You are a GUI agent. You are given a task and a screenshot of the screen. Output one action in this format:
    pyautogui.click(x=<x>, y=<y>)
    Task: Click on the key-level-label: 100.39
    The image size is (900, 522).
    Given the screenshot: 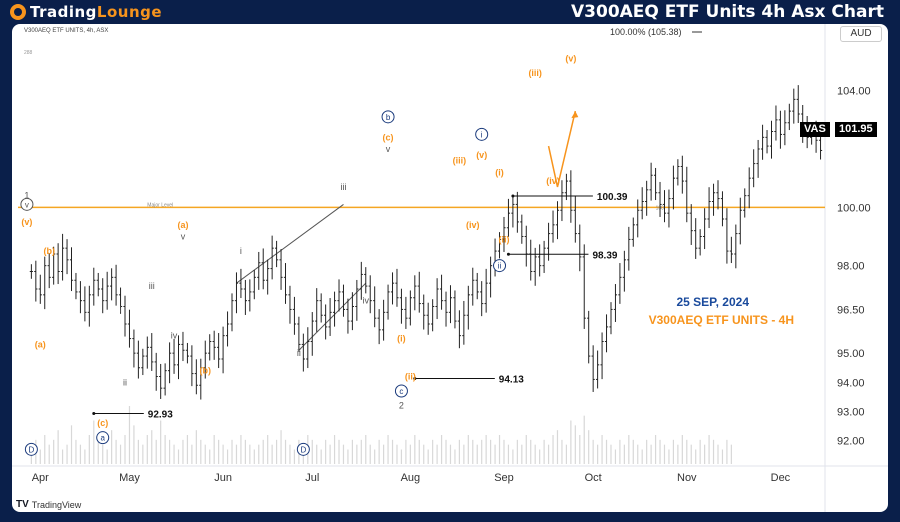 What is the action you would take?
    pyautogui.click(x=612, y=197)
    